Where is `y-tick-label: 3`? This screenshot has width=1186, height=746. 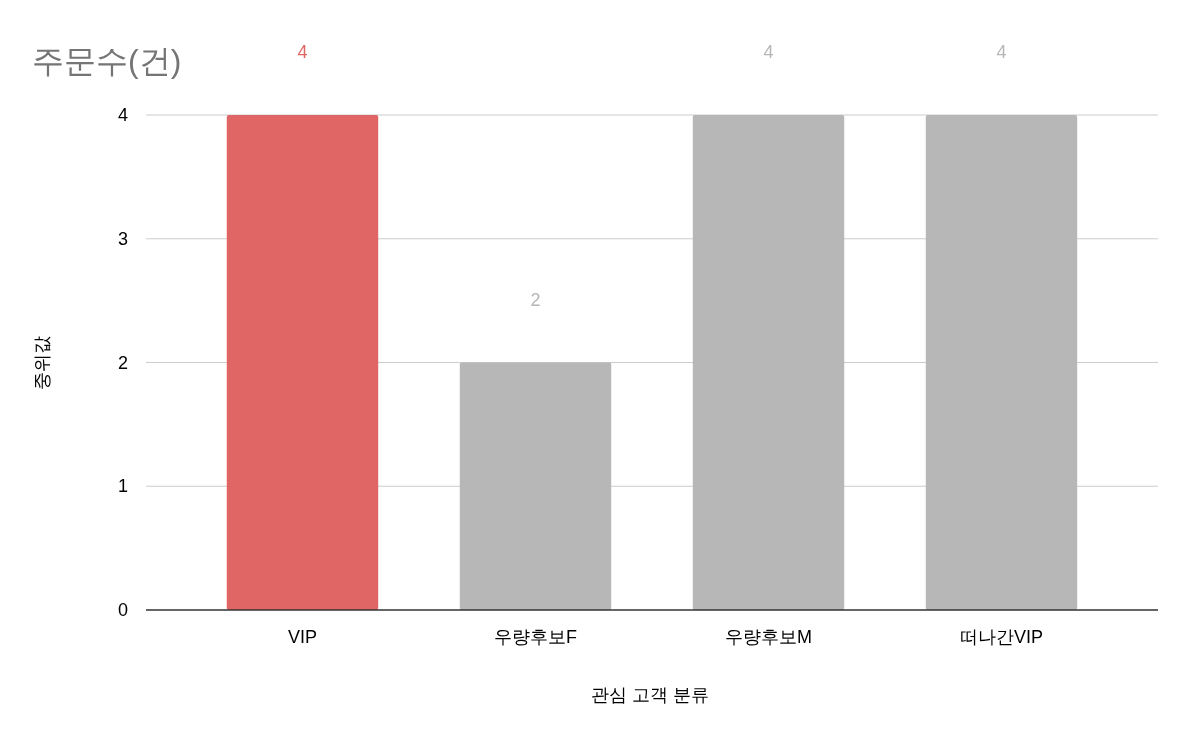 y-tick-label: 3 is located at coordinates (122, 238).